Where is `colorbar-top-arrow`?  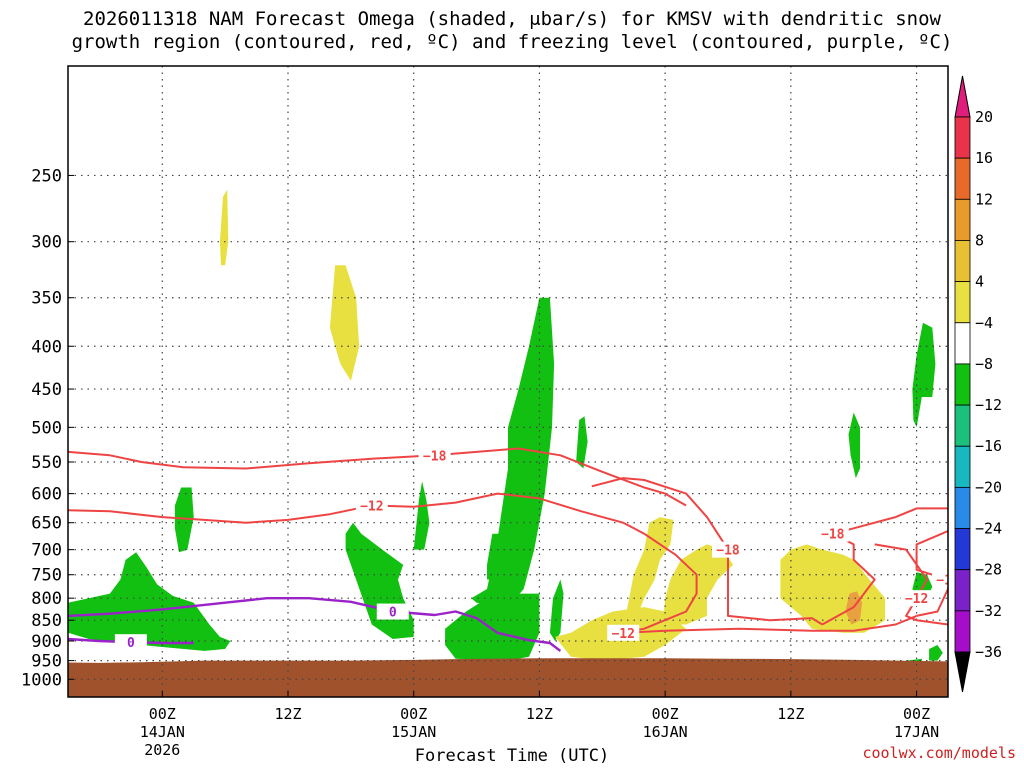
colorbar-top-arrow is located at coordinates (962, 96).